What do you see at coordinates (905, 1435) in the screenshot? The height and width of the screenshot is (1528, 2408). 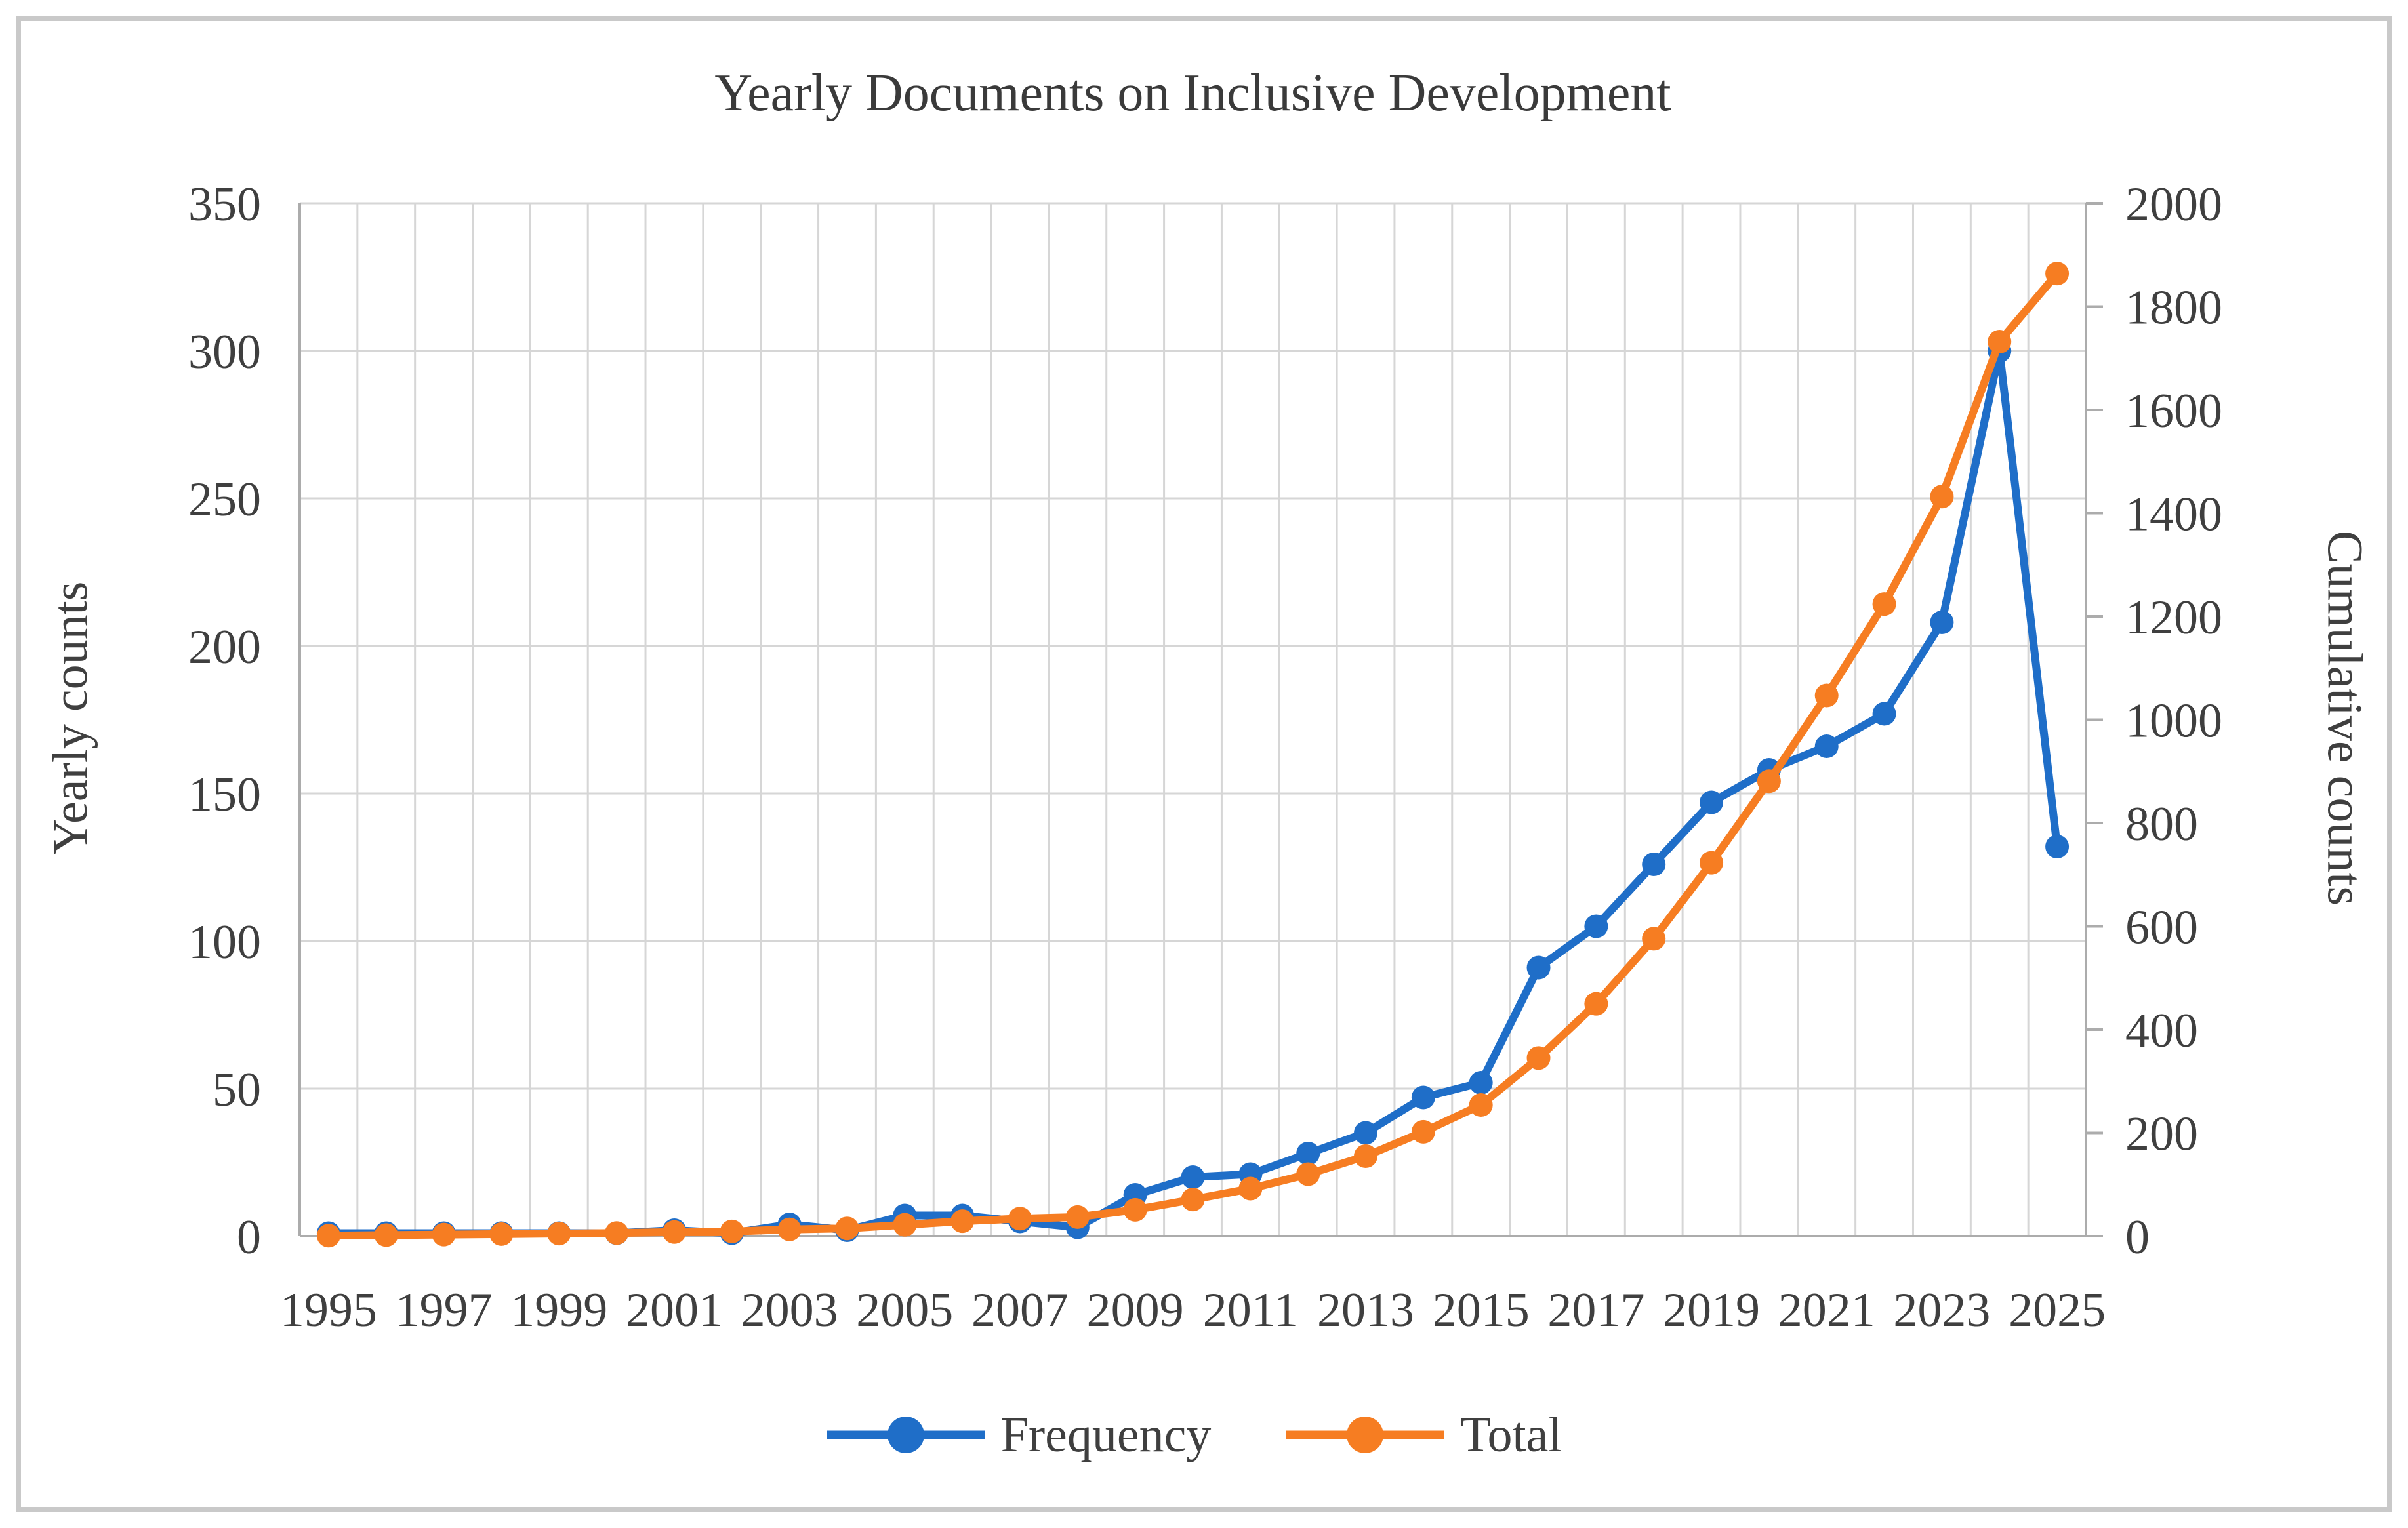 I see `frequency-legend-marker-icon` at bounding box center [905, 1435].